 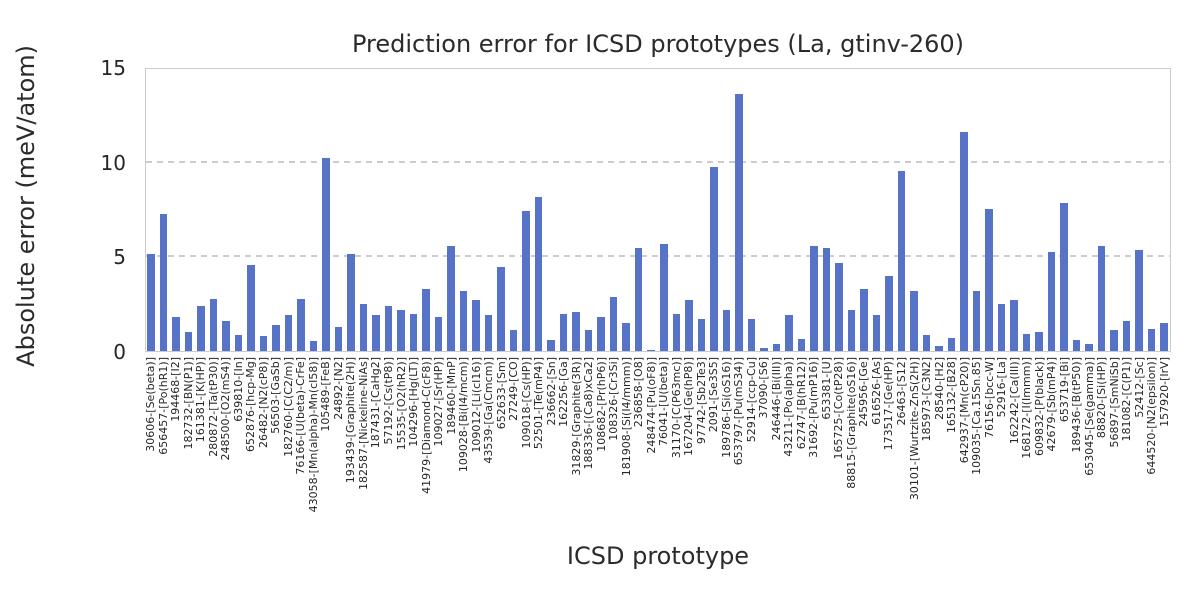 I want to click on x-tick-label: 185973-[C3N2], so click(x=926, y=399).